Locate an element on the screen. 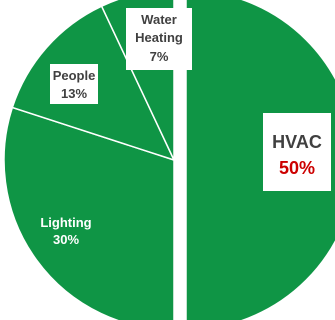 This screenshot has width=335, height=320. slice-label-hvac-box is located at coordinates (297, 152).